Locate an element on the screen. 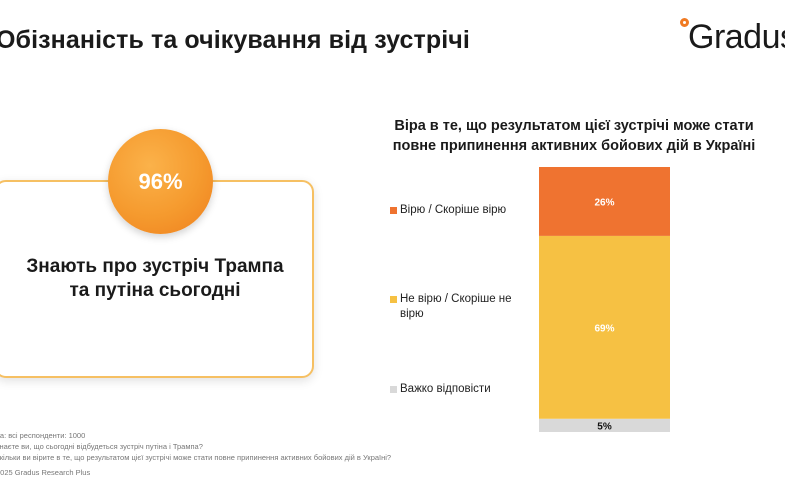 This screenshot has height=487, width=785. bar-segment-believe-label: 26% is located at coordinates (604, 202).